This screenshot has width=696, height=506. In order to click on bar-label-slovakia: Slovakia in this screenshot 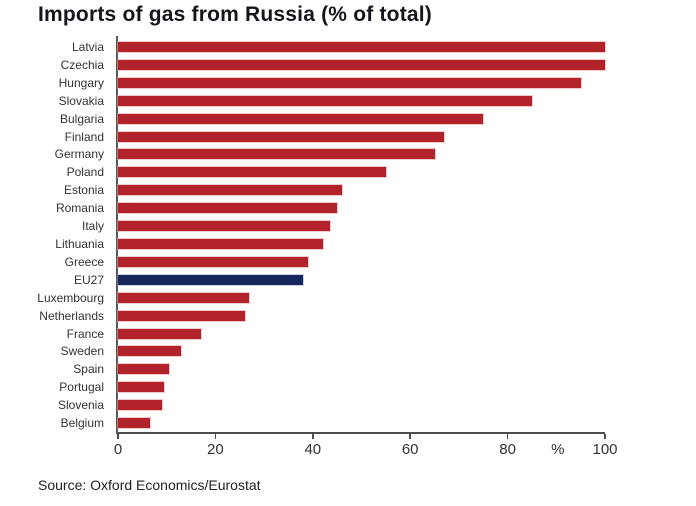, I will do `click(81, 100)`.